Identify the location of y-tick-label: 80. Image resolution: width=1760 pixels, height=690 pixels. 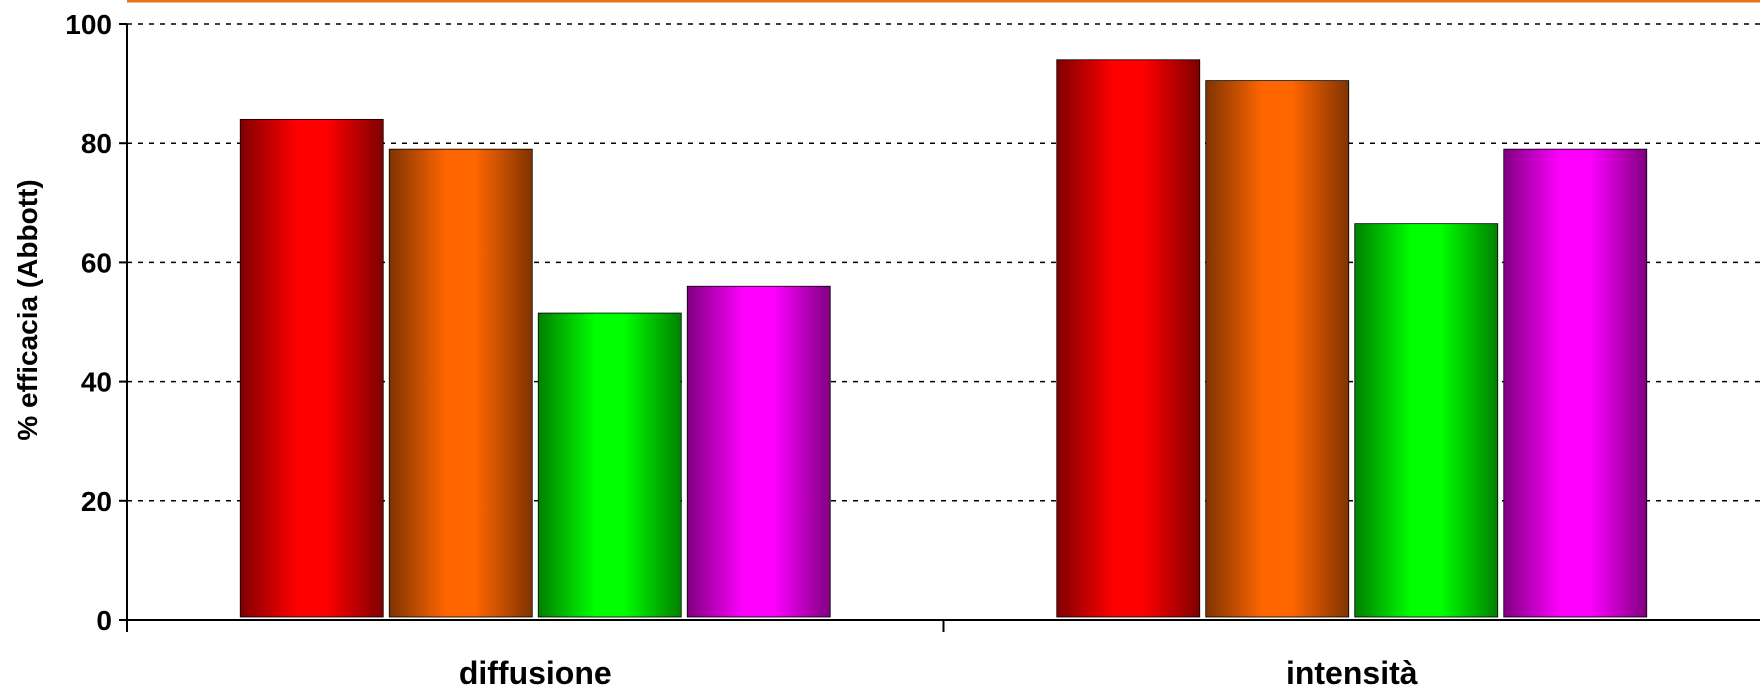
(96, 143).